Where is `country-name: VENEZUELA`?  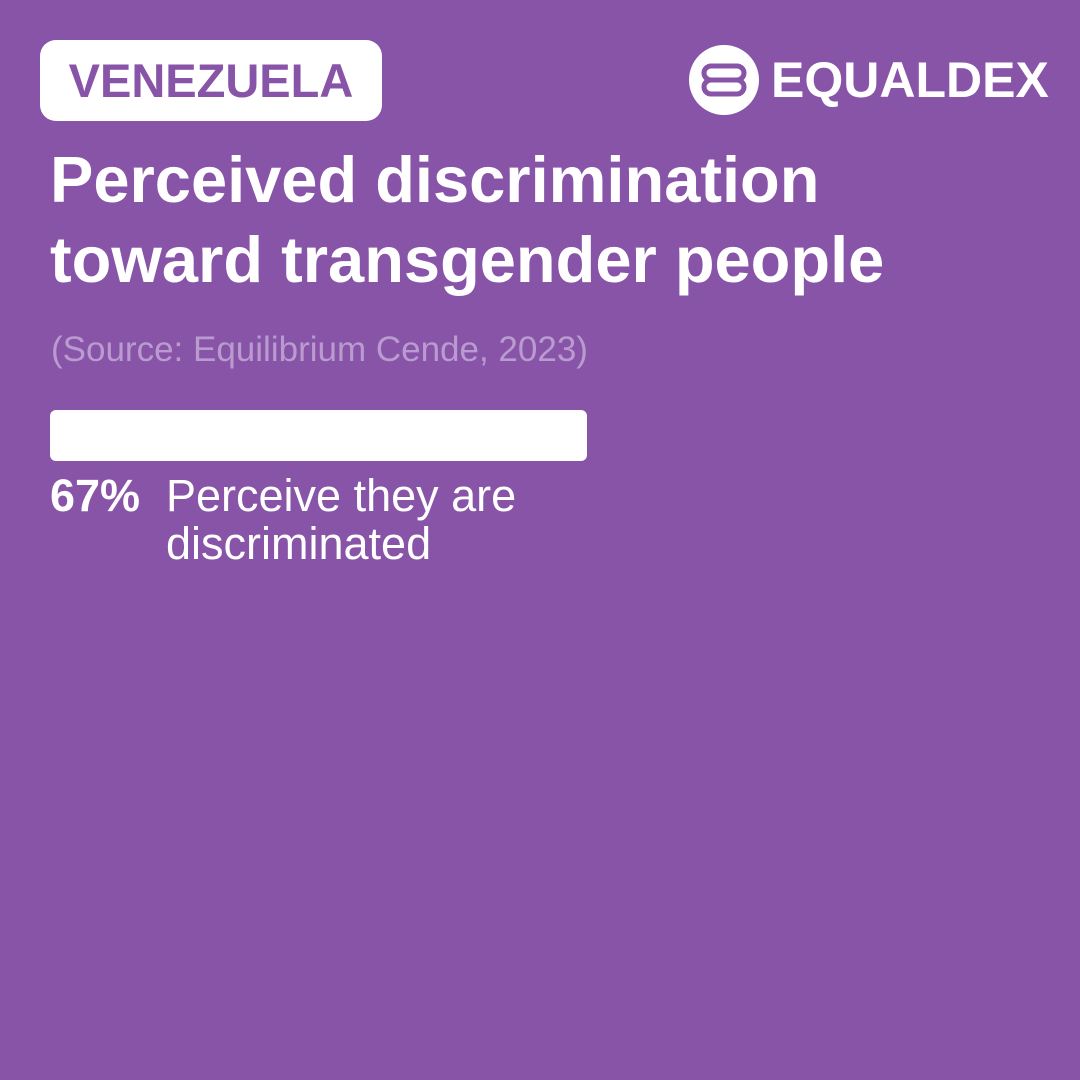 country-name: VENEZUELA is located at coordinates (211, 80).